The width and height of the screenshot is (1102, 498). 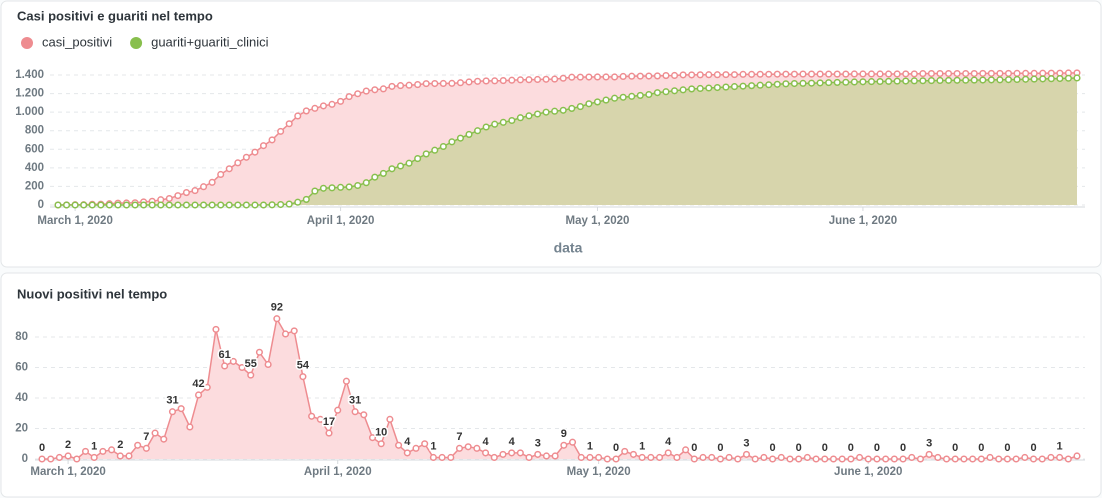 I want to click on y-tick-label: 1.200, so click(x=29, y=94).